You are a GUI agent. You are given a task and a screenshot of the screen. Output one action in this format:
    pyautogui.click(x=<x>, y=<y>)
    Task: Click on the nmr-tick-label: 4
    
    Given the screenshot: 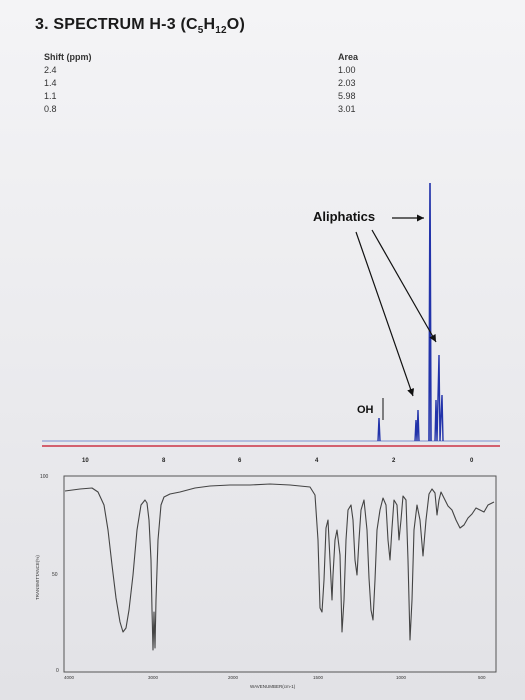 What is the action you would take?
    pyautogui.click(x=317, y=461)
    